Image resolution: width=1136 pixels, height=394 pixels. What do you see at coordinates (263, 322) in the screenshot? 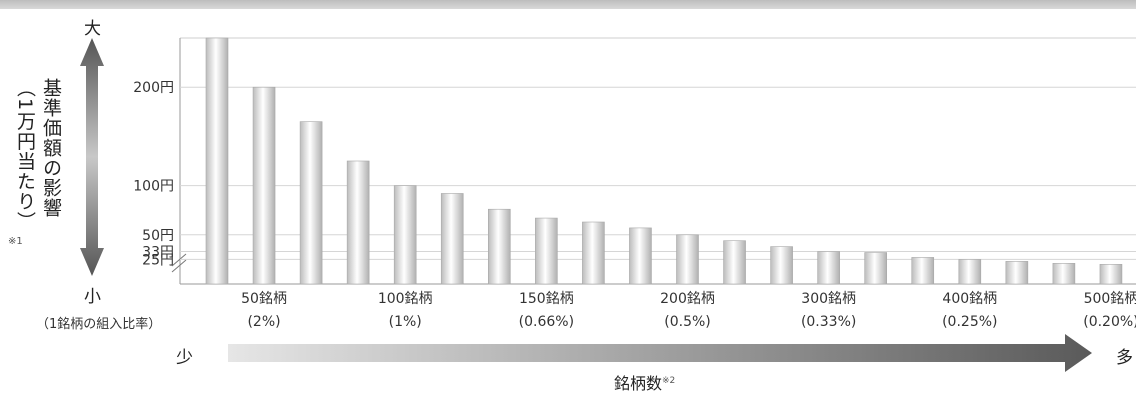
I see `x-group-ratio-label: (2%)` at bounding box center [263, 322].